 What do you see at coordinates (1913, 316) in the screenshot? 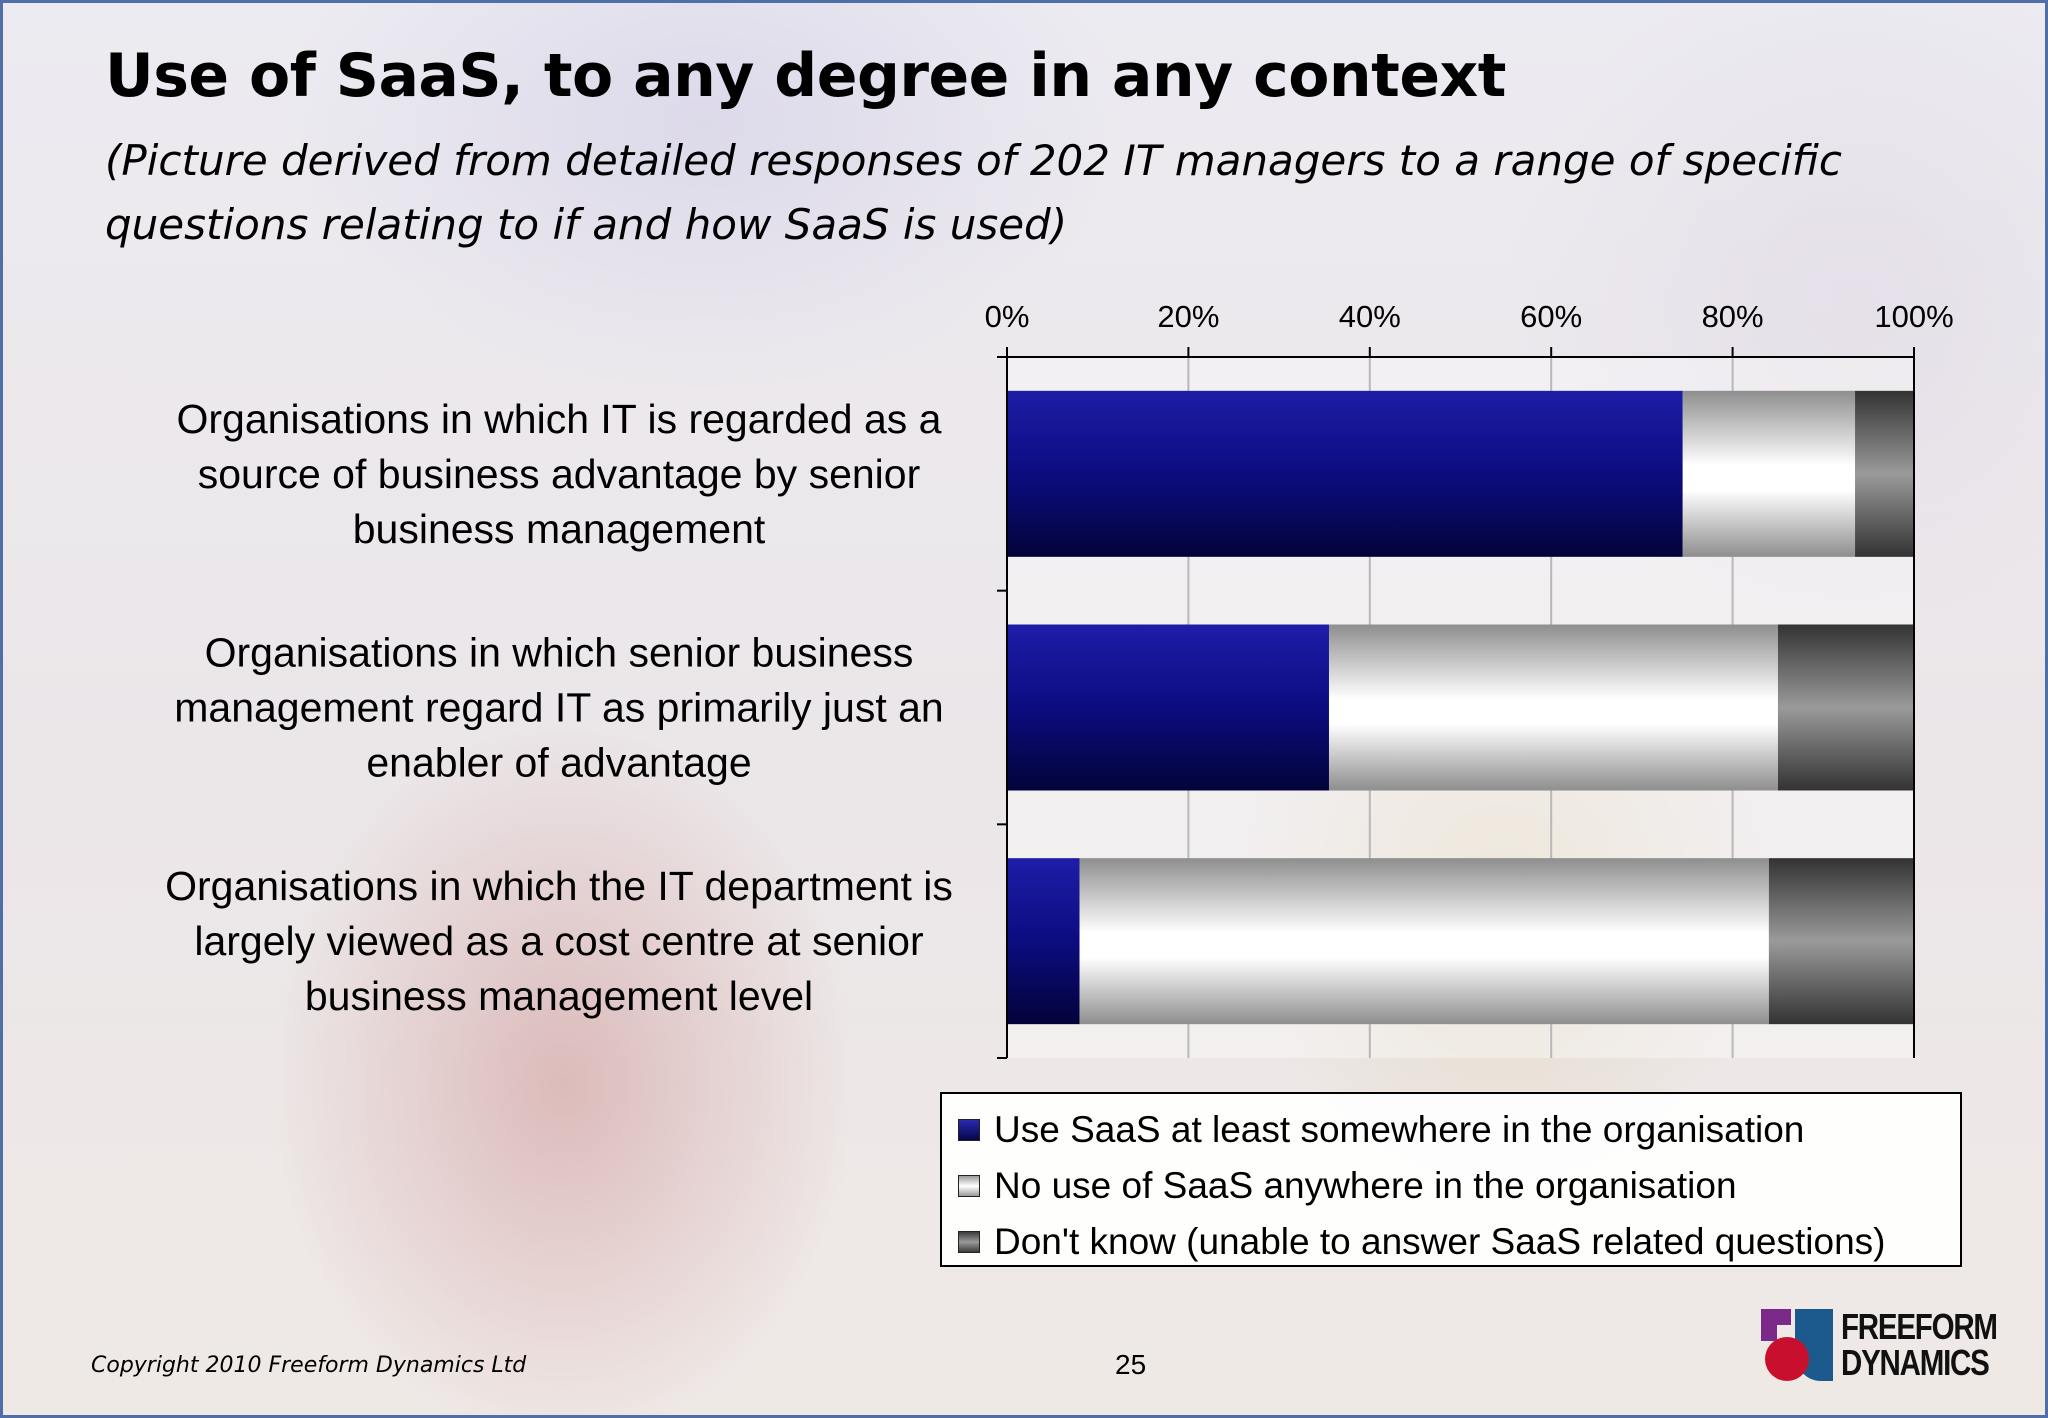
I see `x-tick-label: 100%` at bounding box center [1913, 316].